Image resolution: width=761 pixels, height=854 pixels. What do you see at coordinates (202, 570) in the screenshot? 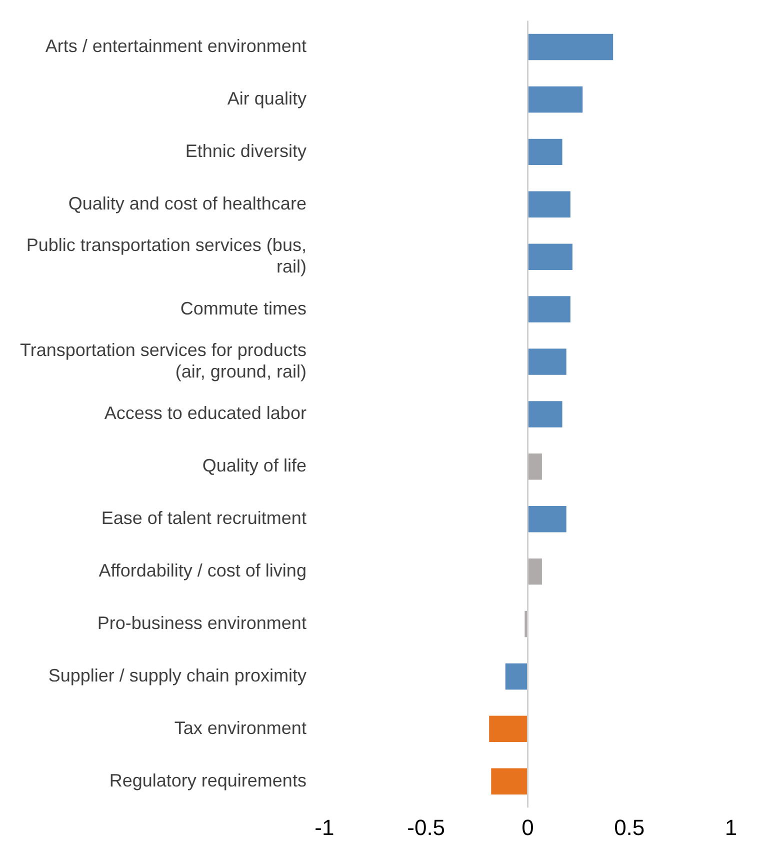
I see `y-tick-label: Affordability / cost of living` at bounding box center [202, 570].